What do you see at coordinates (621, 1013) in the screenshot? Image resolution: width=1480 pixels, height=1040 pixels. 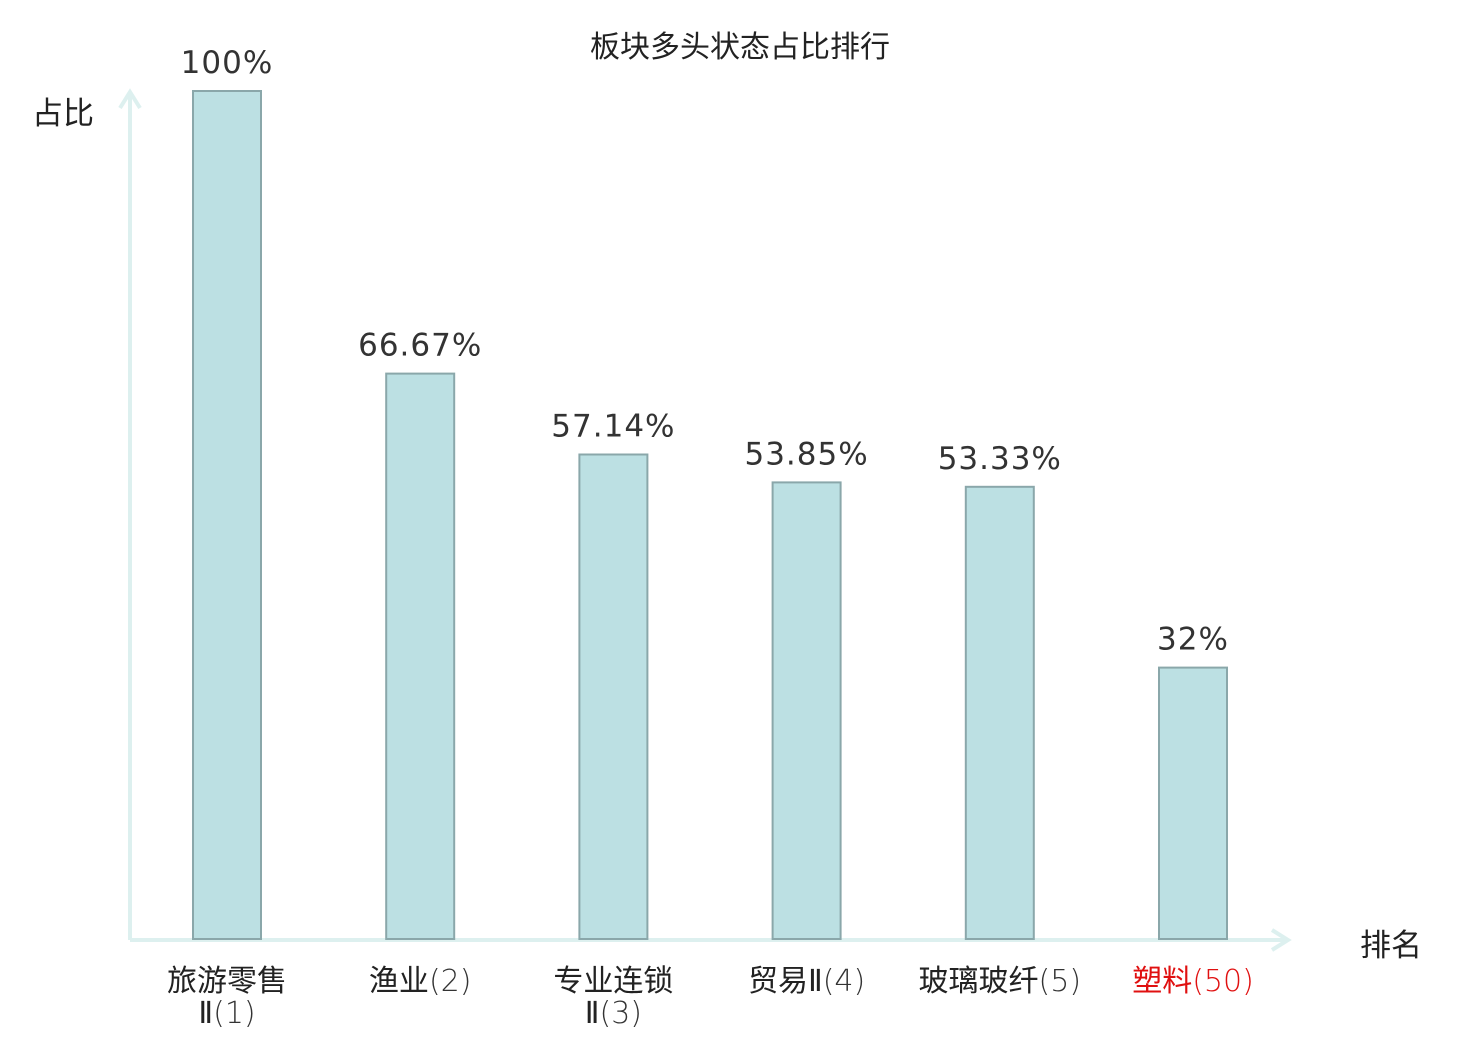 I see `category-rank: (3)` at bounding box center [621, 1013].